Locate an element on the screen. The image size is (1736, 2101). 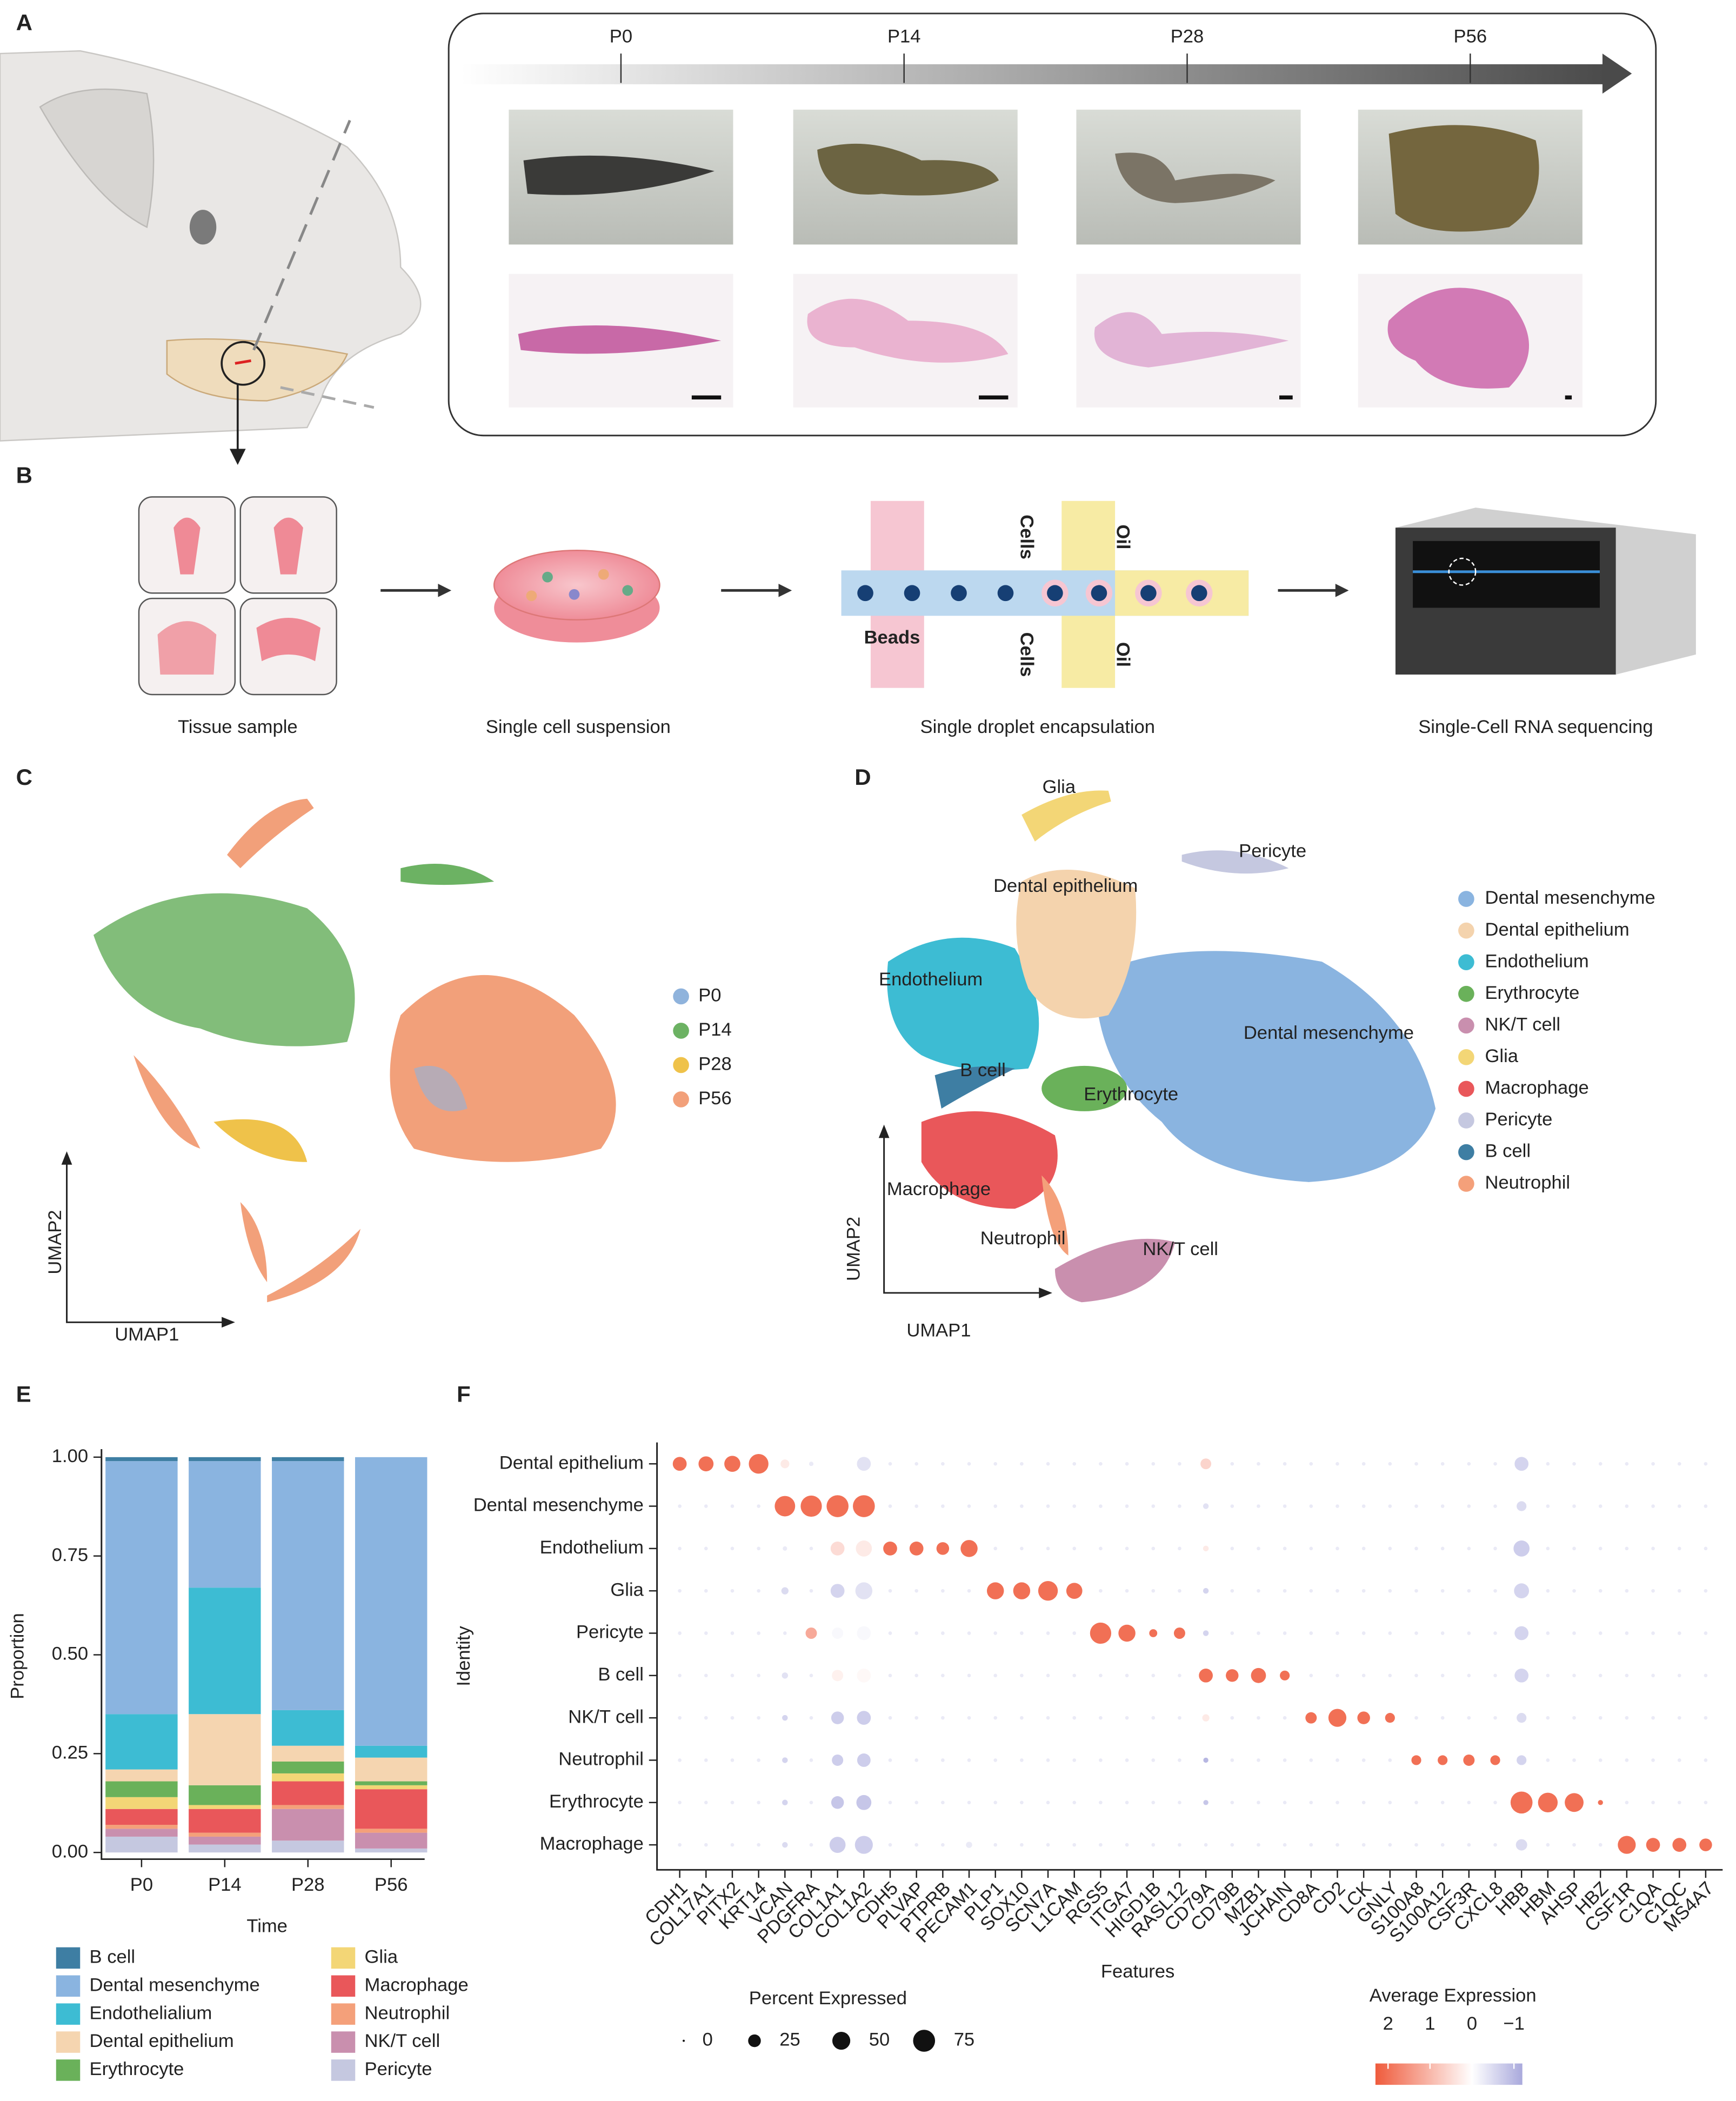
color-bar-label: 0 is located at coordinates (1472, 2023).